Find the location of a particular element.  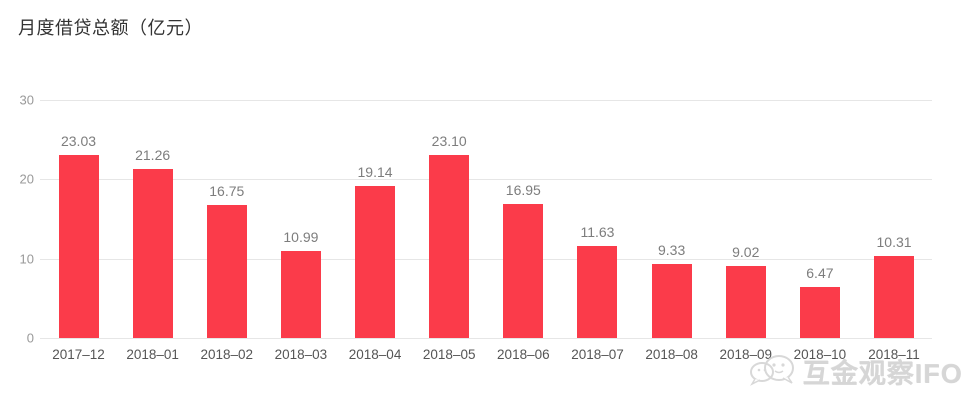

y-axis-tick-0: 0 is located at coordinates (30, 338).